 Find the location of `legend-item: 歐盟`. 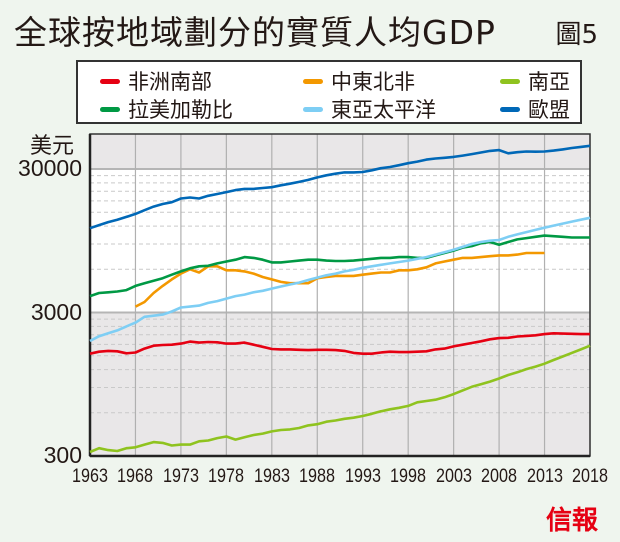

legend-item: 歐盟 is located at coordinates (535, 109).